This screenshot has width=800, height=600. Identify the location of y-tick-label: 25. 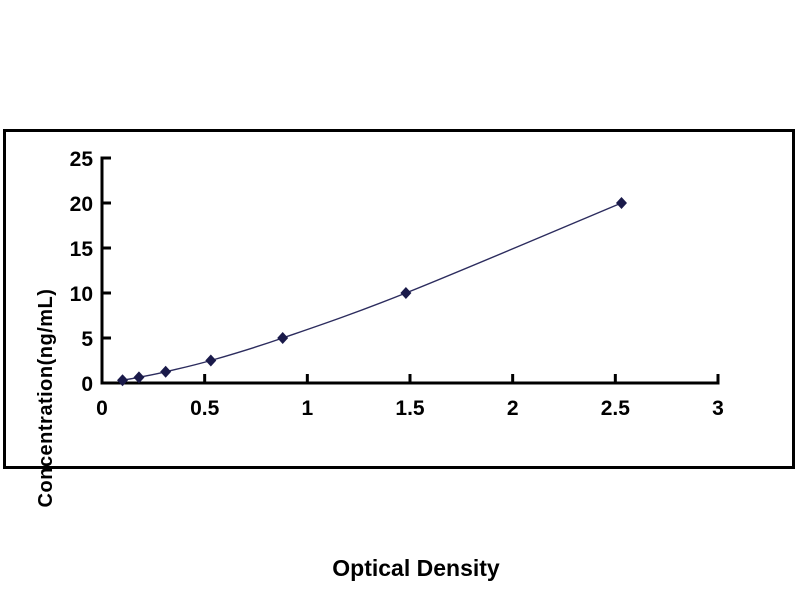
(82, 159).